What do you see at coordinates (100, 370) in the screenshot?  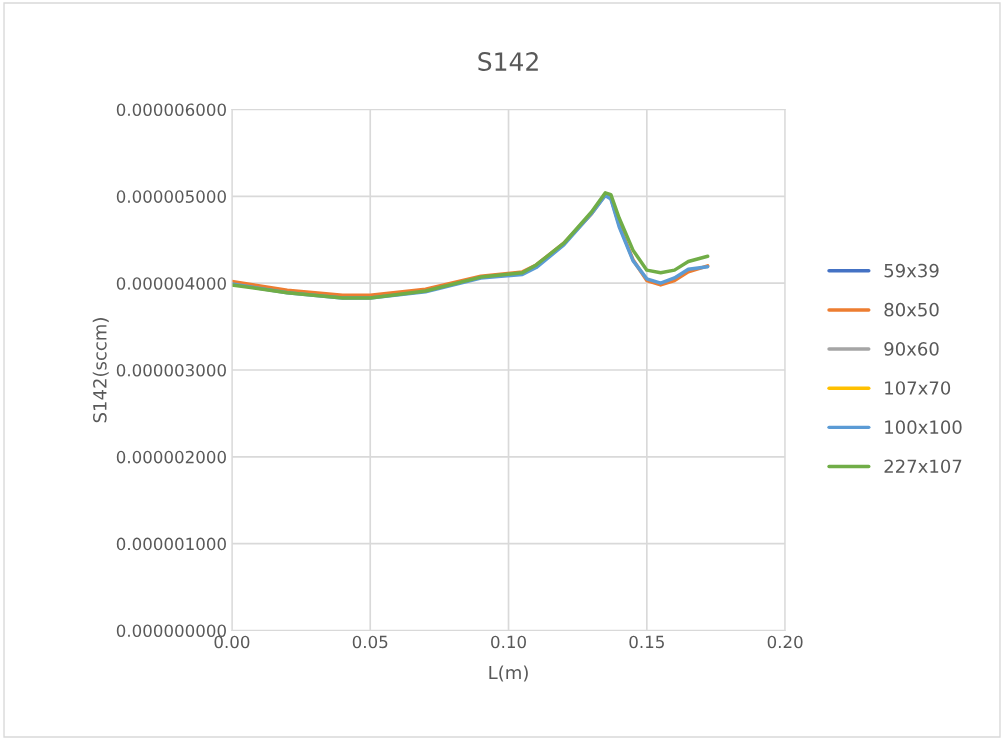 I see `y-axis-title: S142(sccm)` at bounding box center [100, 370].